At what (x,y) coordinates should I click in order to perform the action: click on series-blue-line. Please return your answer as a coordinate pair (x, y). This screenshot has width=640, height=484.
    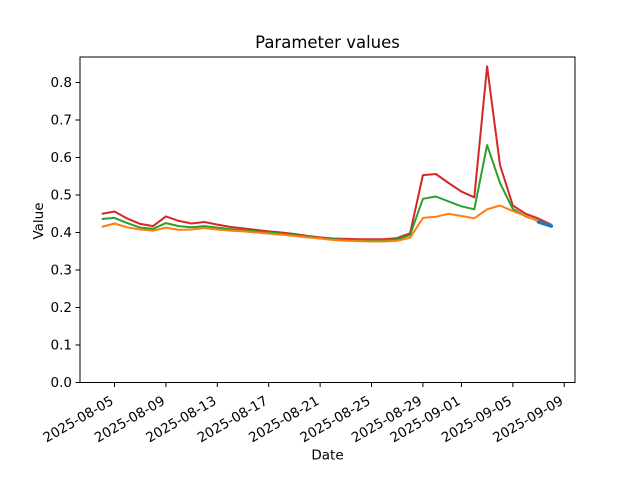
    Looking at the image, I should click on (545, 224).